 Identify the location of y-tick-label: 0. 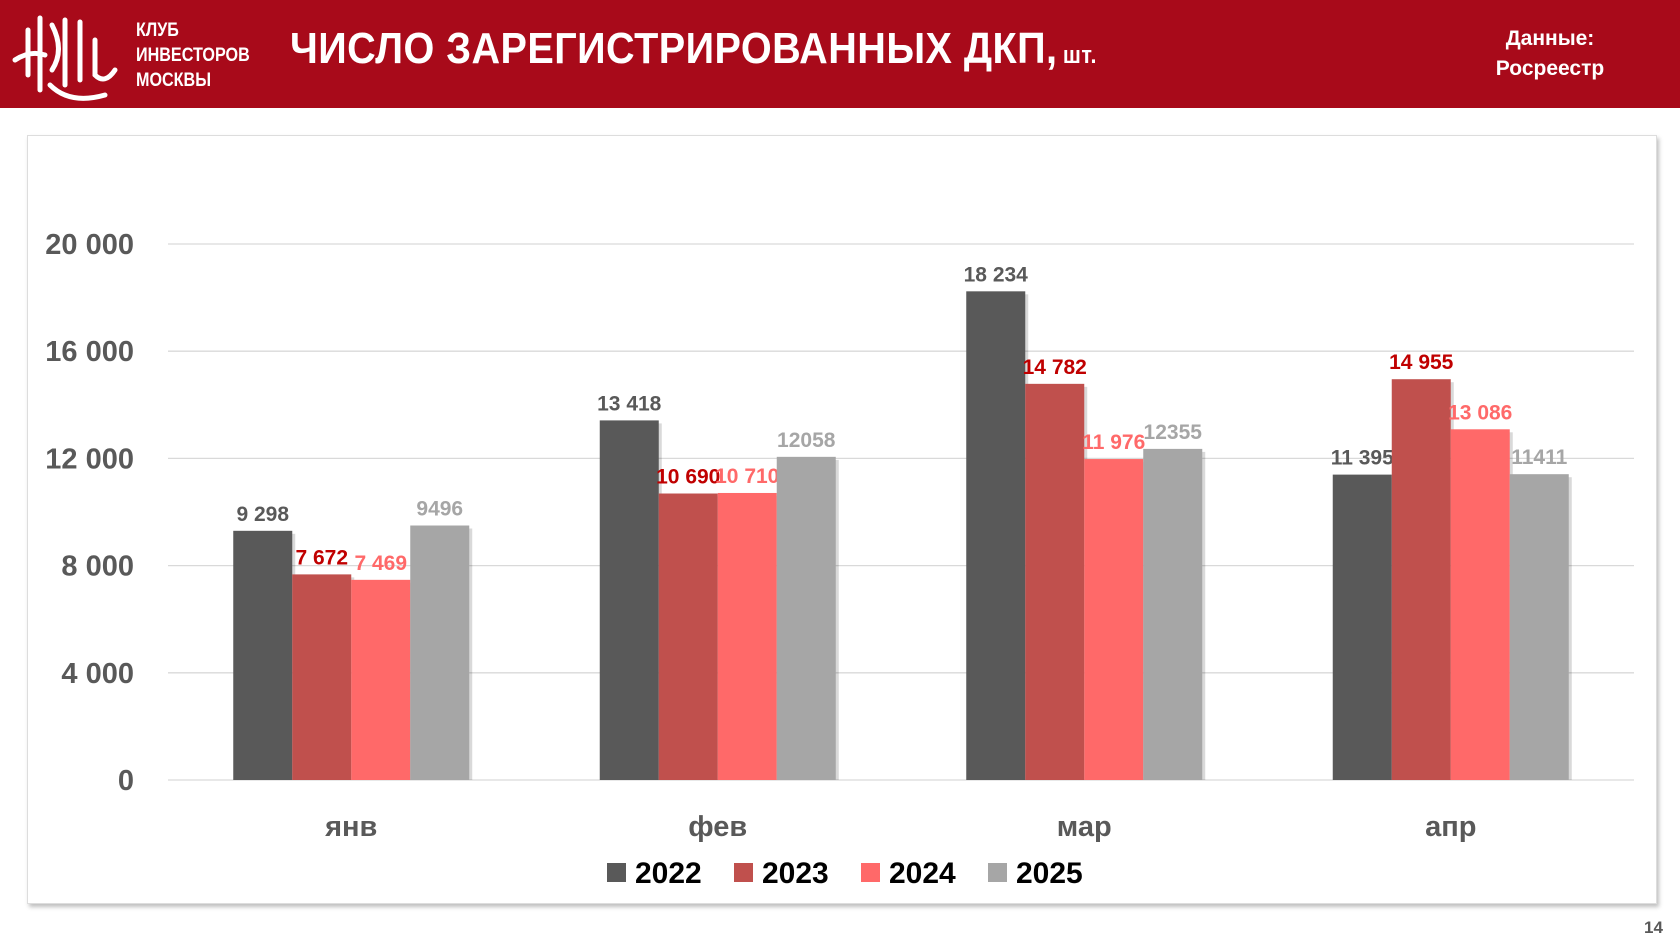
(126, 781).